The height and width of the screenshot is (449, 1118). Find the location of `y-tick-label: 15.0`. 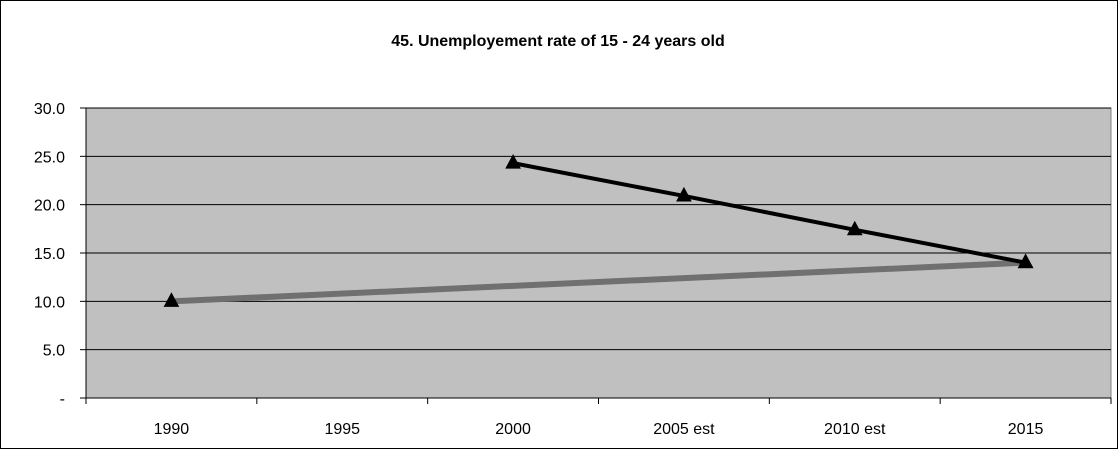

y-tick-label: 15.0 is located at coordinates (49, 254).